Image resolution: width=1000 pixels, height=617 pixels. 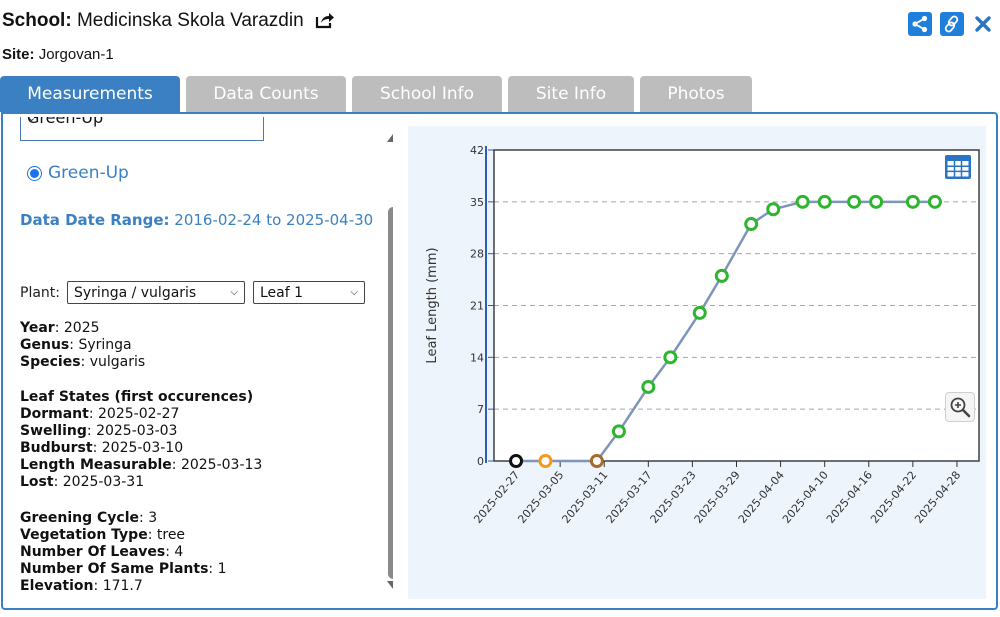 I want to click on radio-checked-icon, so click(x=34, y=173).